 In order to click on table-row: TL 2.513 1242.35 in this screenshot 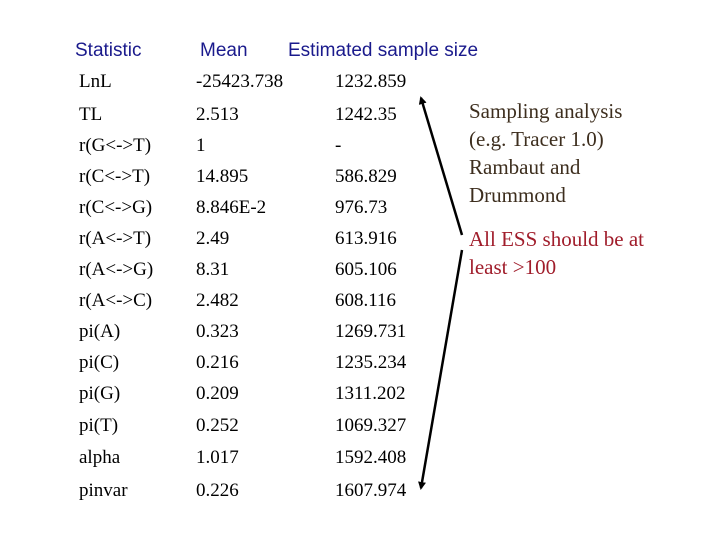, I will do `click(230, 119)`.